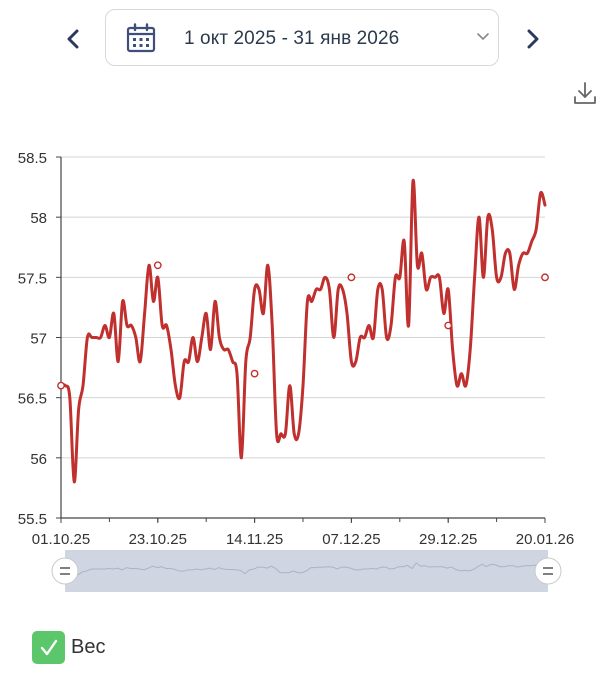 The height and width of the screenshot is (680, 606). Describe the element at coordinates (32, 399) in the screenshot. I see `y-tick-label: 56.5` at that location.